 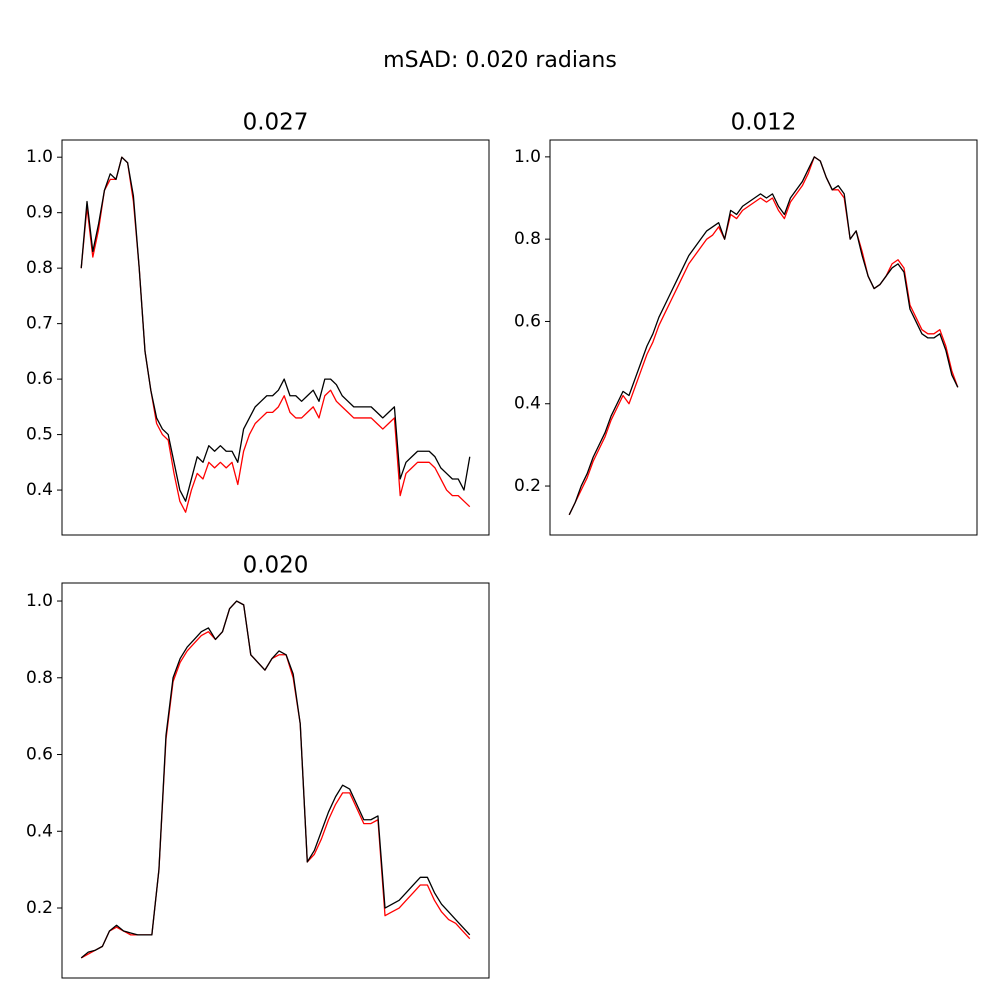 I want to click on y-tick-label: 0.5, so click(x=39, y=435).